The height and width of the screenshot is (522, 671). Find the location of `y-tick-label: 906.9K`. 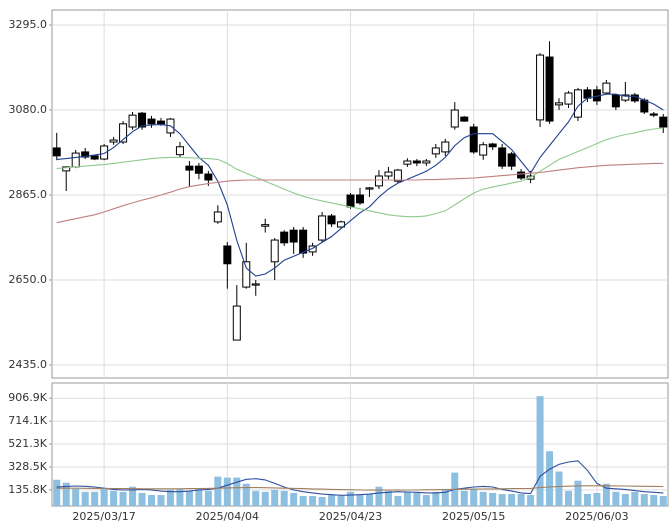

y-tick-label: 906.9K is located at coordinates (27, 397).